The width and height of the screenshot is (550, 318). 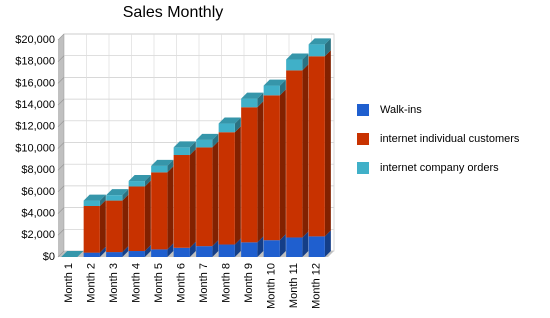 What do you see at coordinates (69, 283) in the screenshot?
I see `x-tick-label: Month 1` at bounding box center [69, 283].